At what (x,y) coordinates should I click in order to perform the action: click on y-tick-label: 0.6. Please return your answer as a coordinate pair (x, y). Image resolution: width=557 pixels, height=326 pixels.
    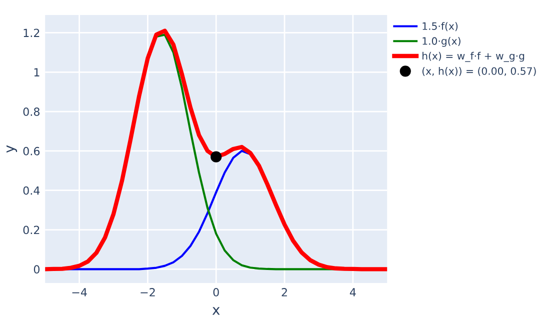
    Looking at the image, I should click on (31, 151).